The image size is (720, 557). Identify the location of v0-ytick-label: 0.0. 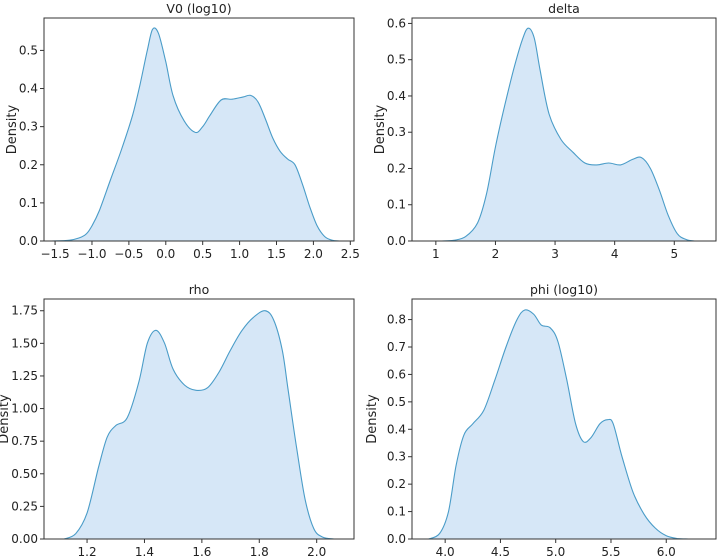
(28, 241).